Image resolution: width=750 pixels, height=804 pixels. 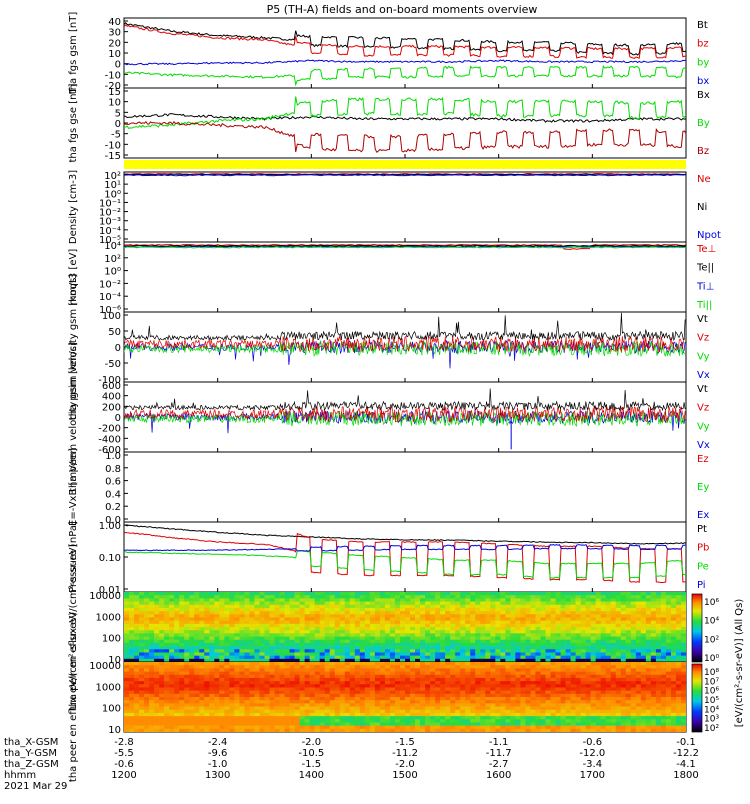 I want to click on y-tick-label: 0.8, so click(x=113, y=469).